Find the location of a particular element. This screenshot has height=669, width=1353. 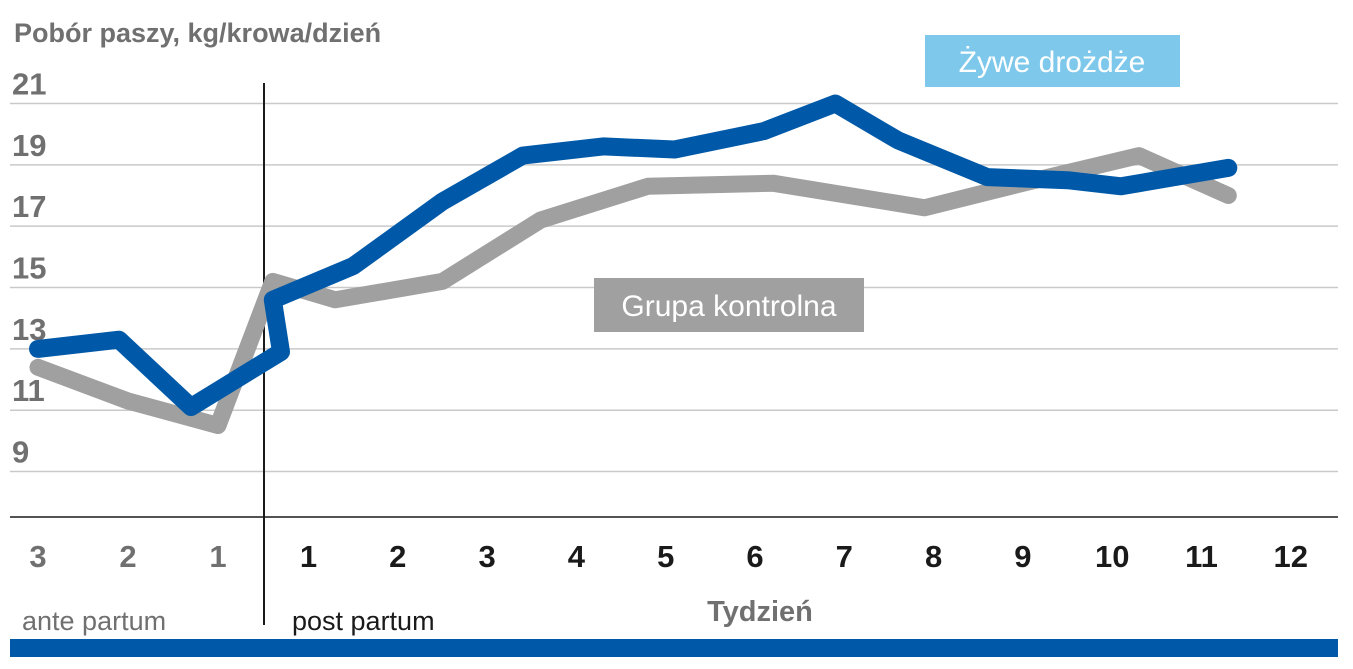

x-tick-label: 5 is located at coordinates (665, 556).